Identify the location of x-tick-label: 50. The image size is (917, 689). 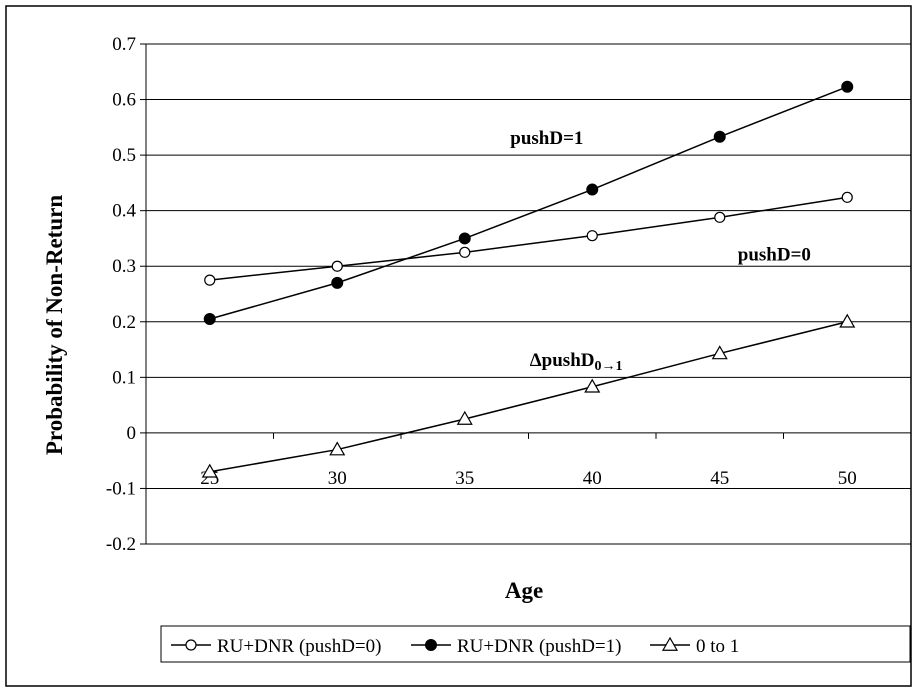
(847, 478).